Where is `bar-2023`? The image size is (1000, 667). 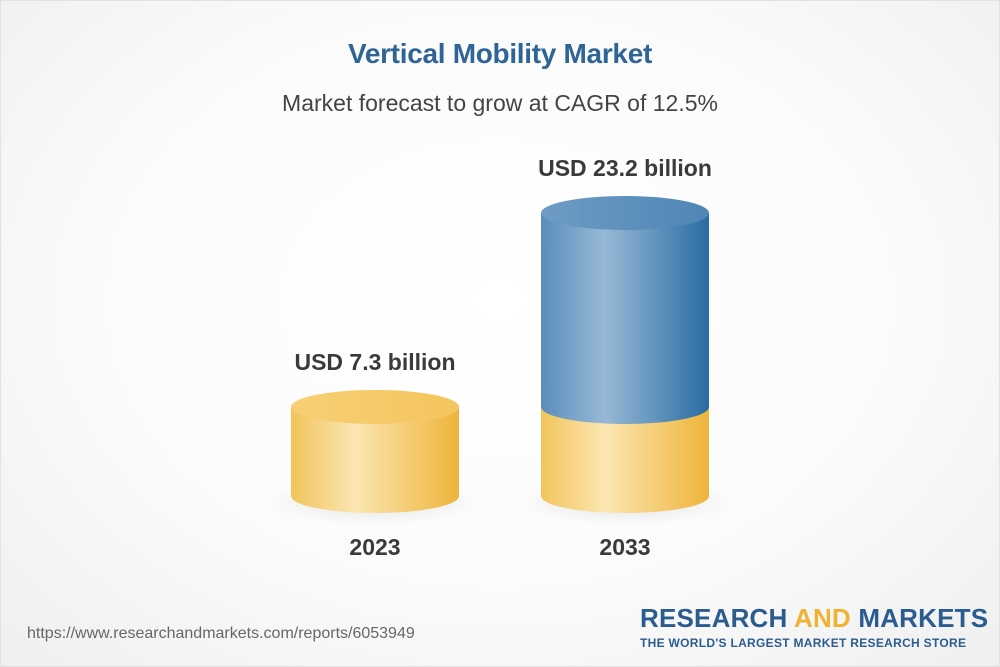
bar-2023 is located at coordinates (375, 459).